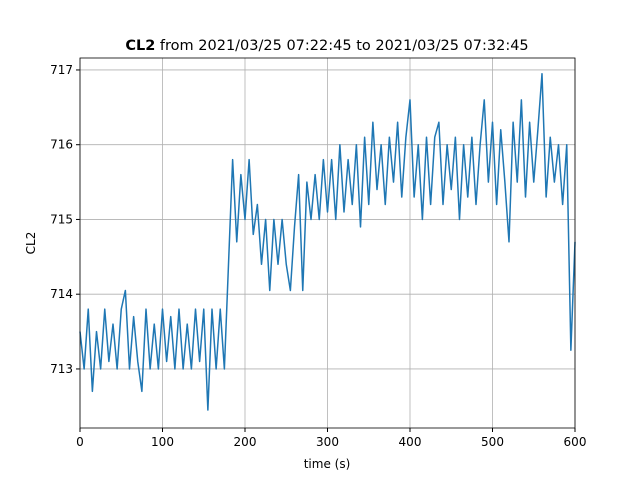  What do you see at coordinates (31, 243) in the screenshot?
I see `y-axis-label: CL2` at bounding box center [31, 243].